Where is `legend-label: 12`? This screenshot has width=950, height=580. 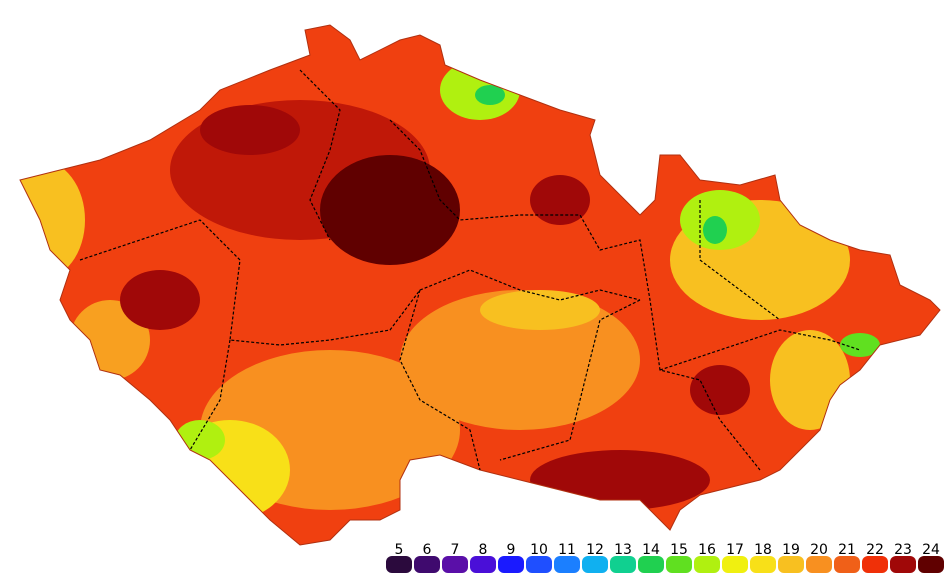 legend-label: 12 is located at coordinates (595, 550).